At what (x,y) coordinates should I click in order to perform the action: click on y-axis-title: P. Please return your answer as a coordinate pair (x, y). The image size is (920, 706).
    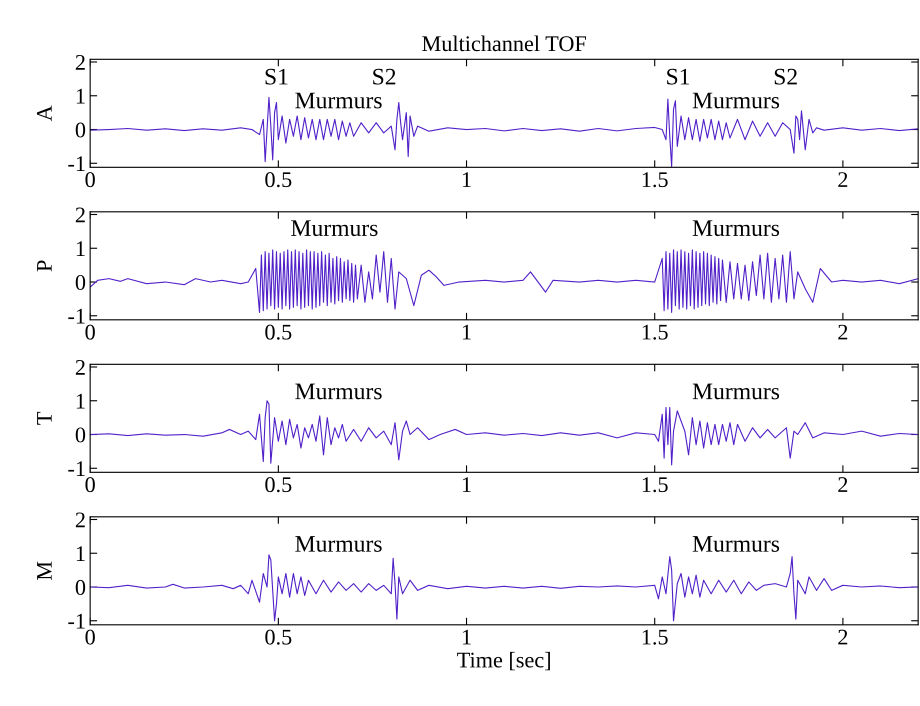
    Looking at the image, I should click on (44, 266).